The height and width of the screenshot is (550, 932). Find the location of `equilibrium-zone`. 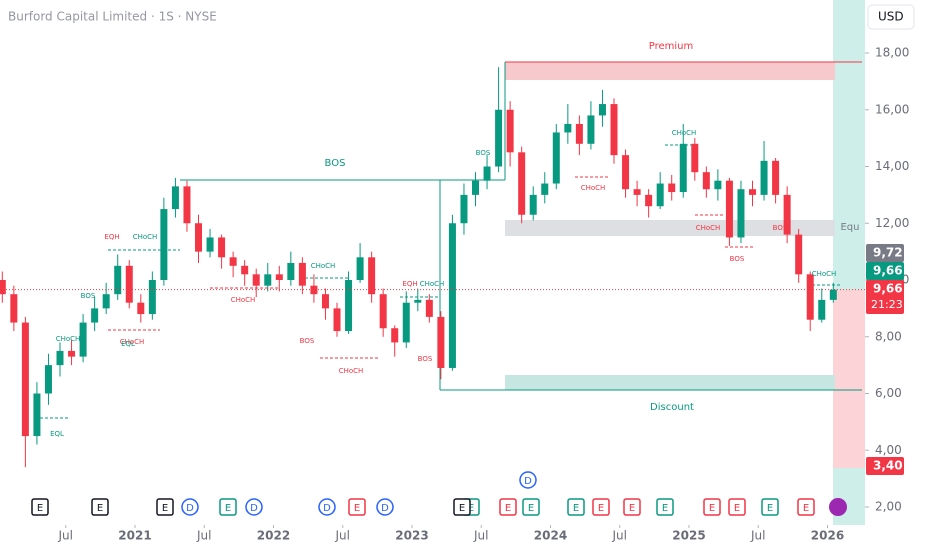

equilibrium-zone is located at coordinates (670, 228).